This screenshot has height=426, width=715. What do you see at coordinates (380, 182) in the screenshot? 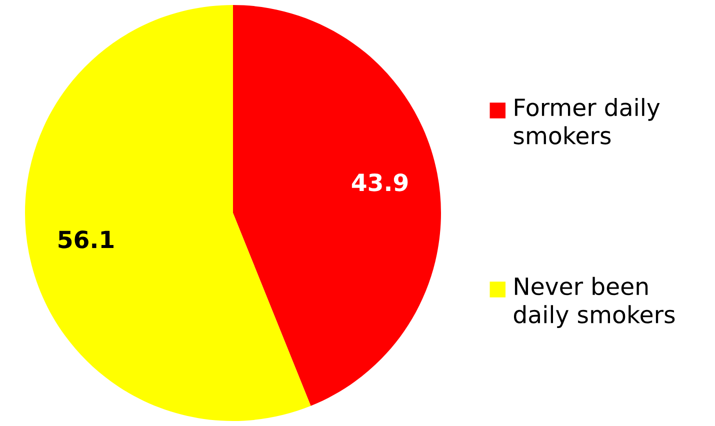
I see `data-label: 43.9` at bounding box center [380, 182].